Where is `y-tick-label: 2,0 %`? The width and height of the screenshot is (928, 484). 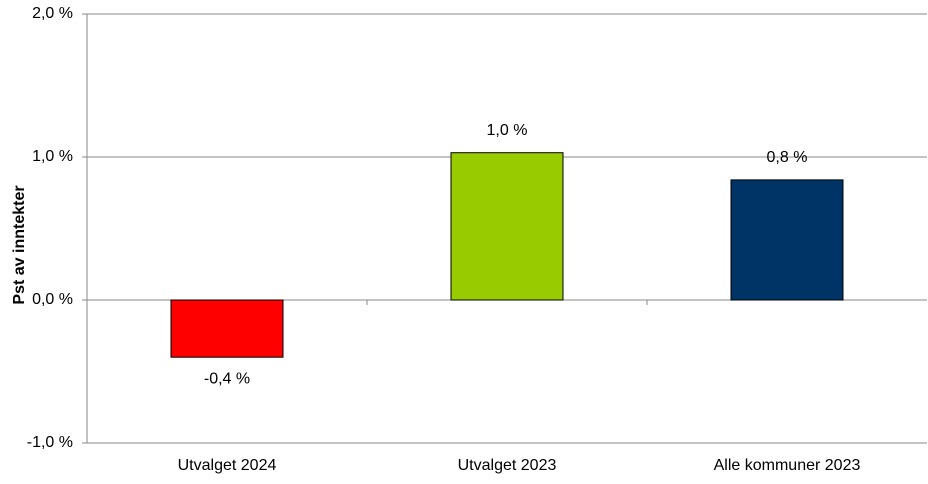 y-tick-label: 2,0 % is located at coordinates (52, 13).